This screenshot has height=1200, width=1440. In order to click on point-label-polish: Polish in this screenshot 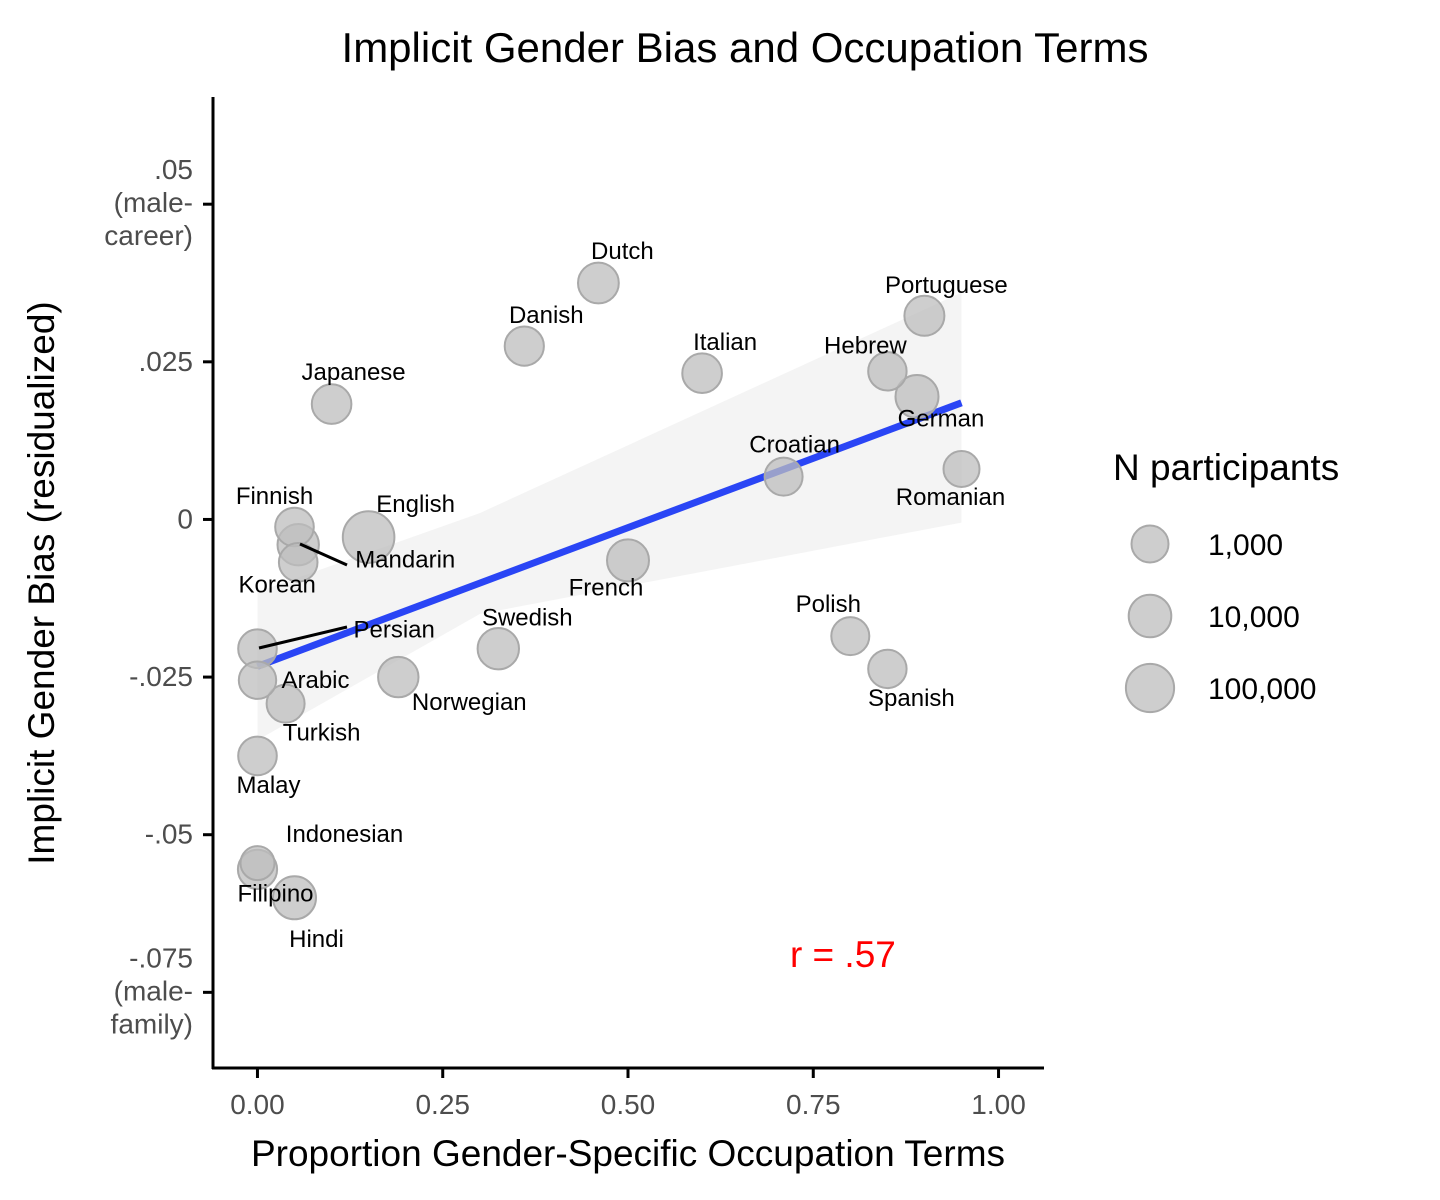, I will do `click(828, 604)`.